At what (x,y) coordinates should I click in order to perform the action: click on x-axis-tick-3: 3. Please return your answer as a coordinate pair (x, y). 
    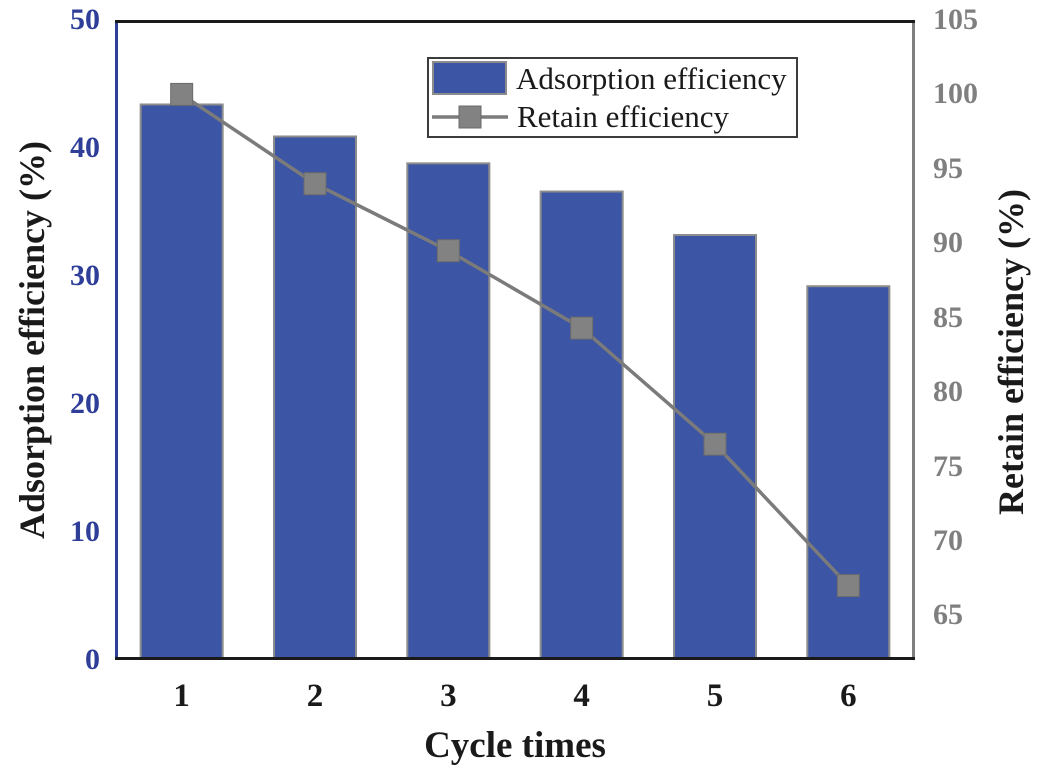
    Looking at the image, I should click on (448, 696).